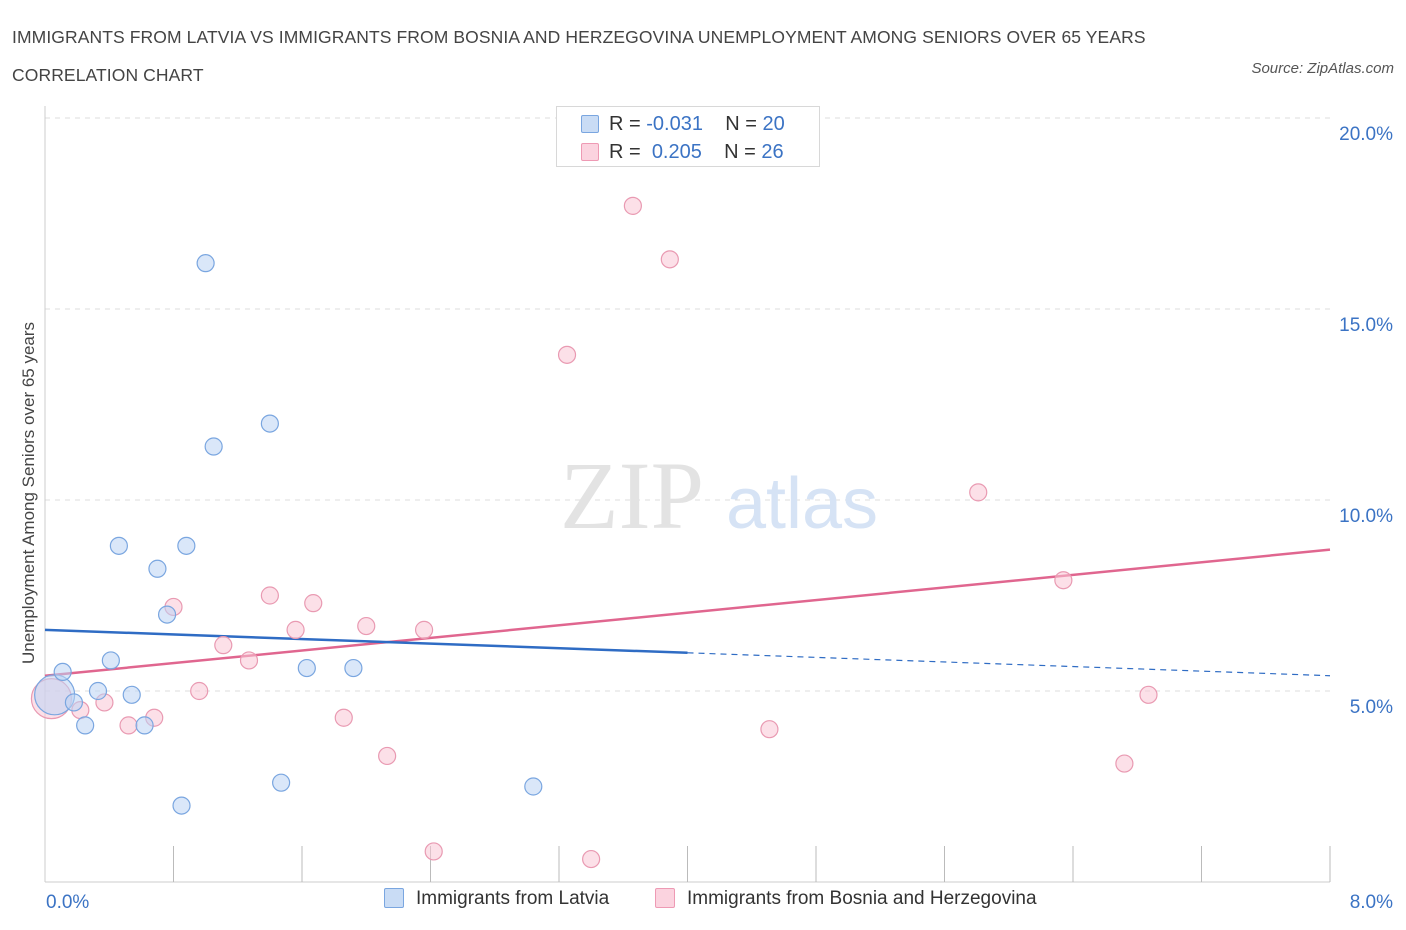 Image resolution: width=1406 pixels, height=930 pixels. I want to click on correlation-legend: R = -0.031 N = 20 R = 0.205 N = 26, so click(688, 136).